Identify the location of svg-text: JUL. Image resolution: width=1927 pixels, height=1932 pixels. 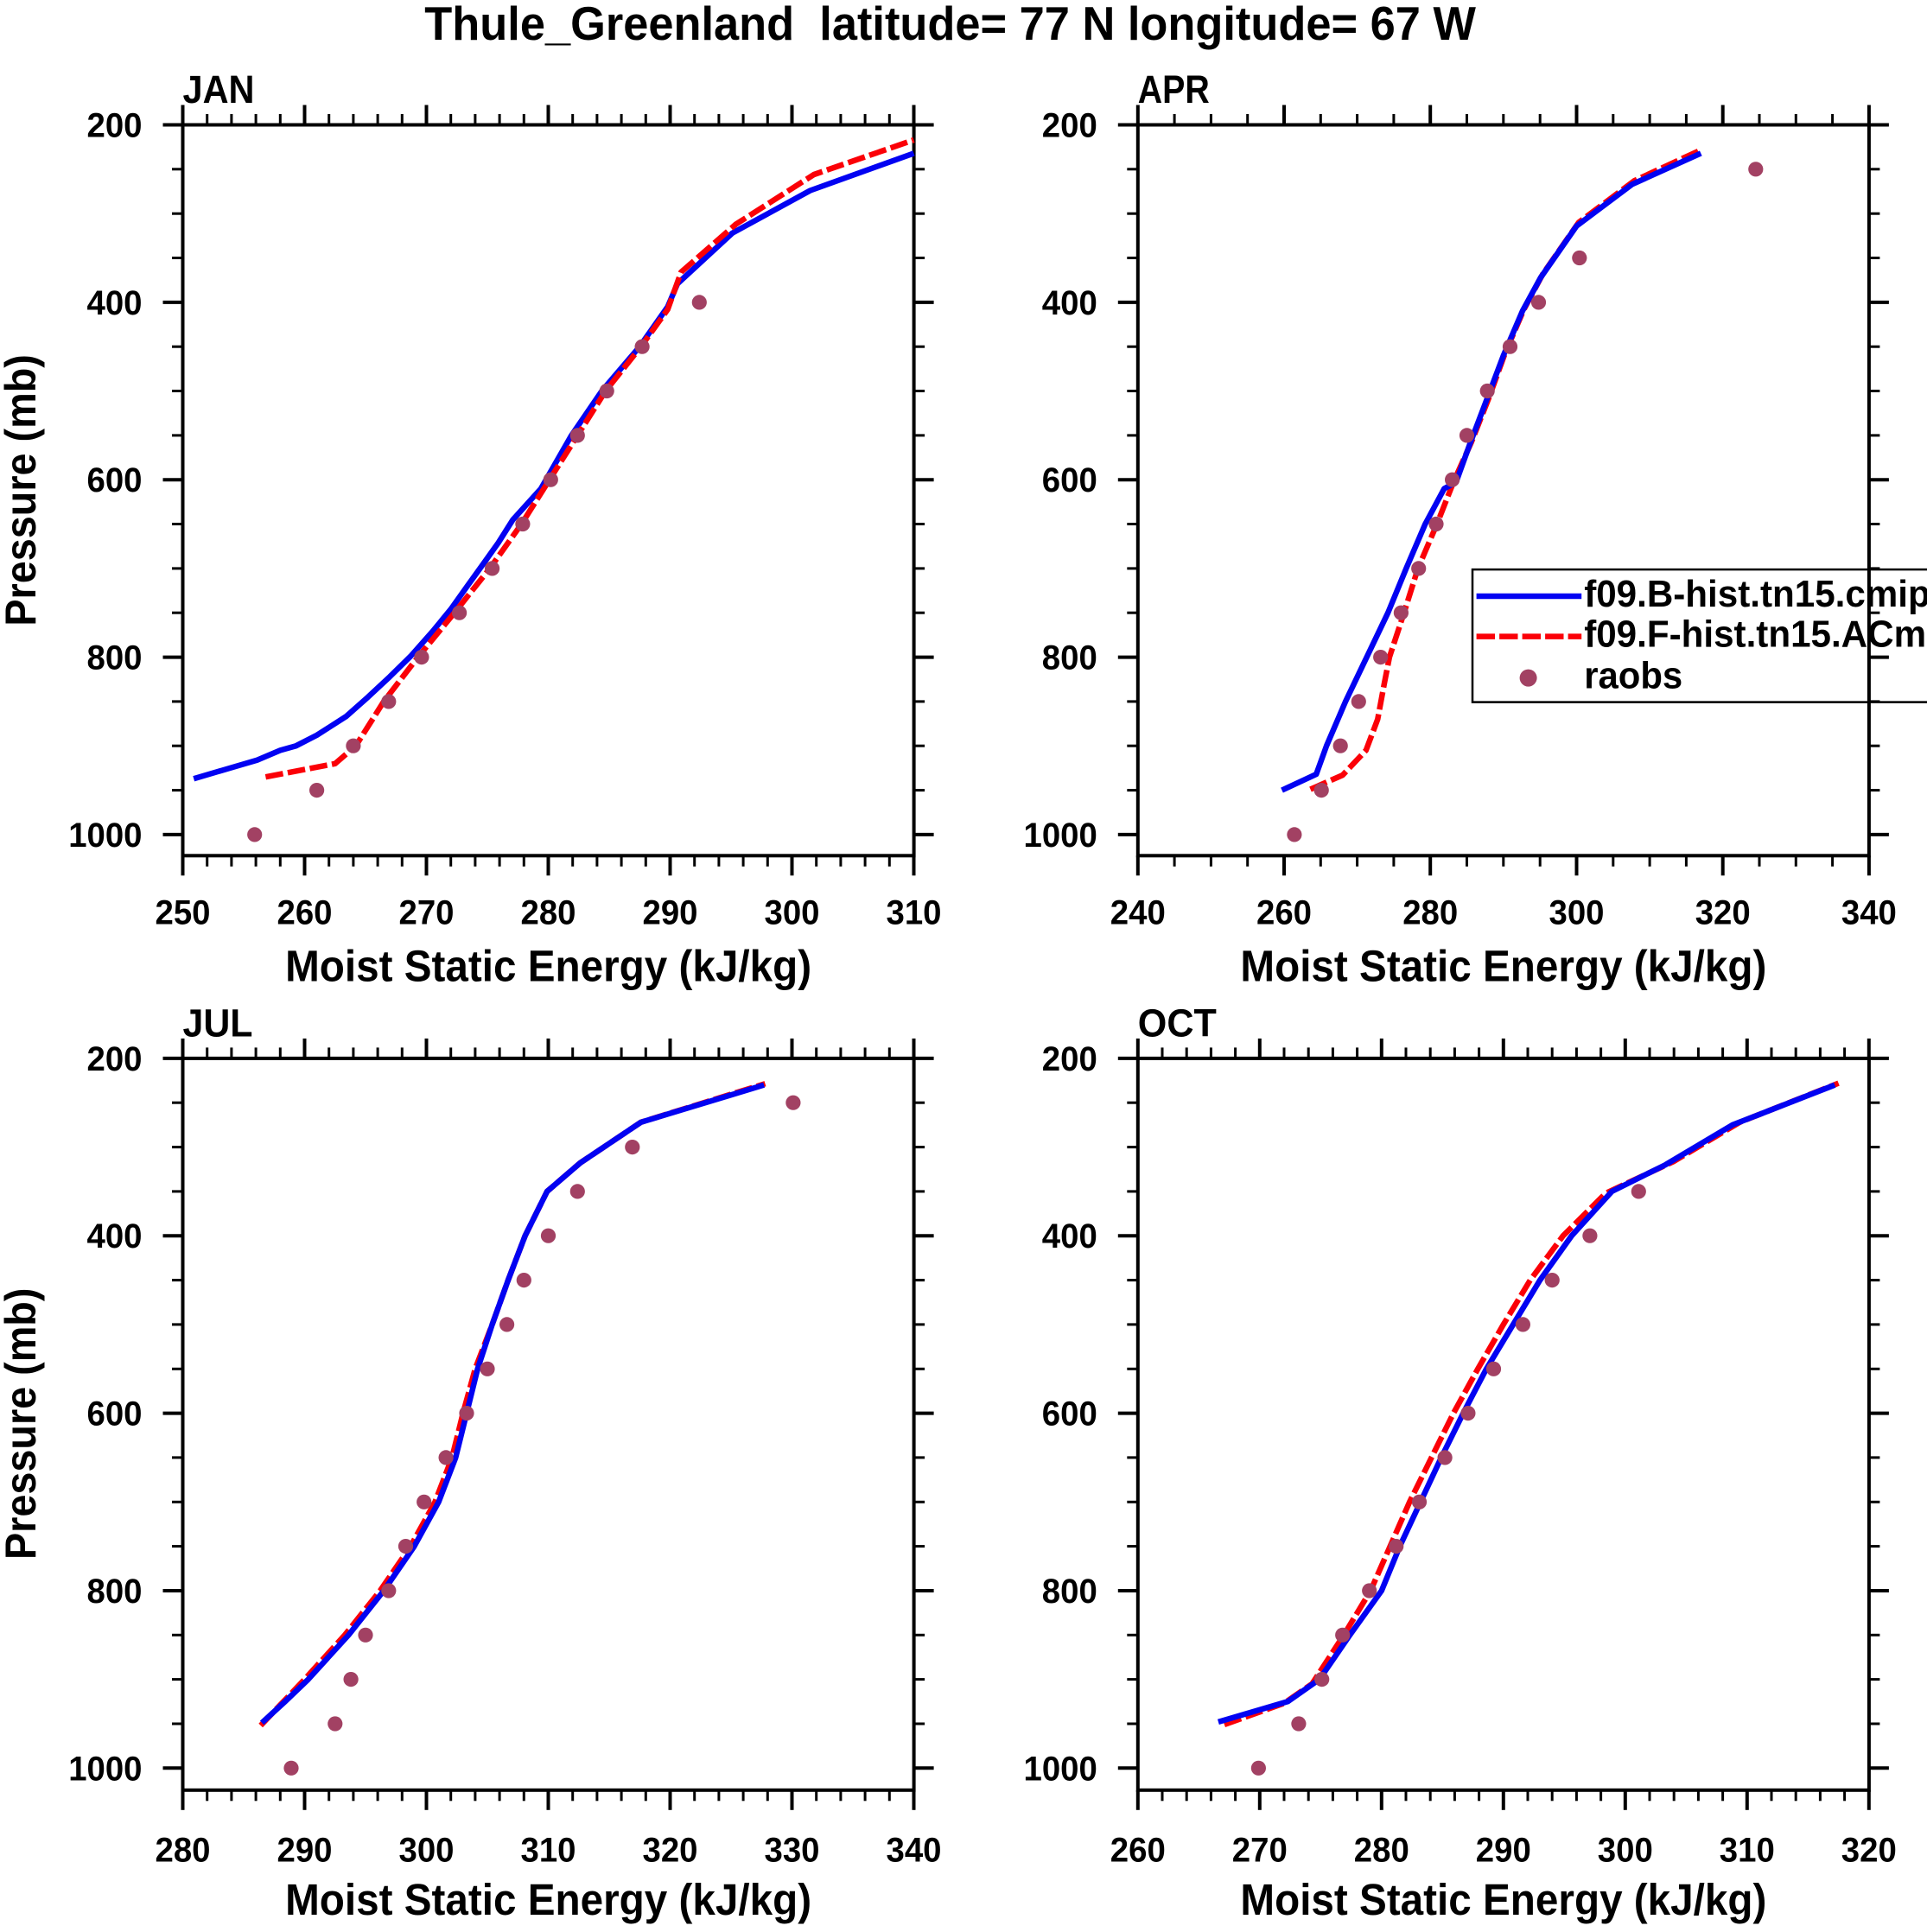
(218, 1023).